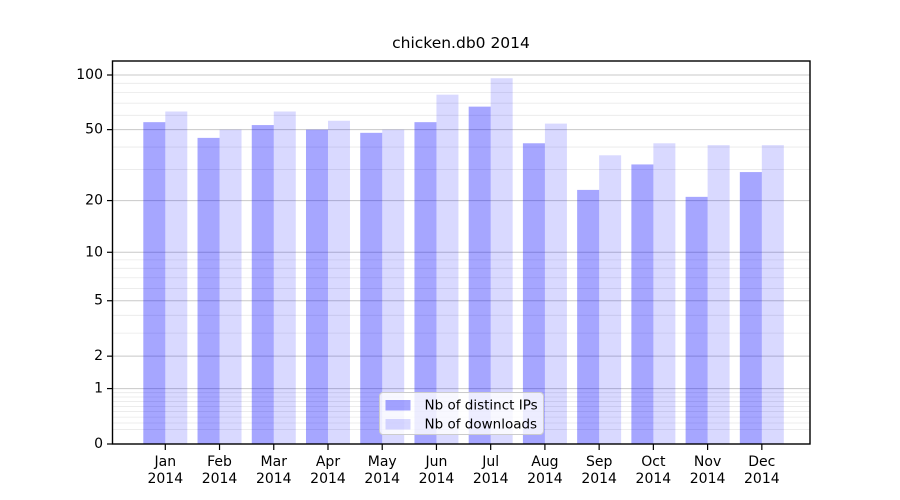 The width and height of the screenshot is (900, 500). Describe the element at coordinates (610, 299) in the screenshot. I see `bar-downloads-sep` at that location.